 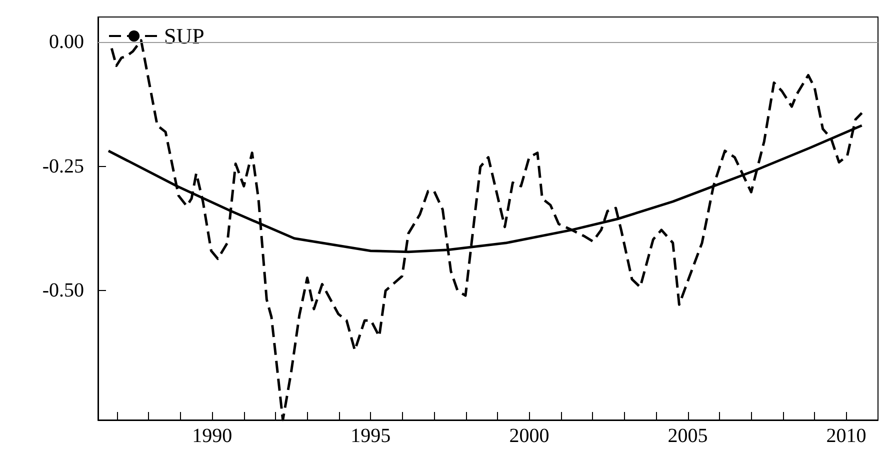 I want to click on x-tick-label: 2000, so click(x=529, y=436).